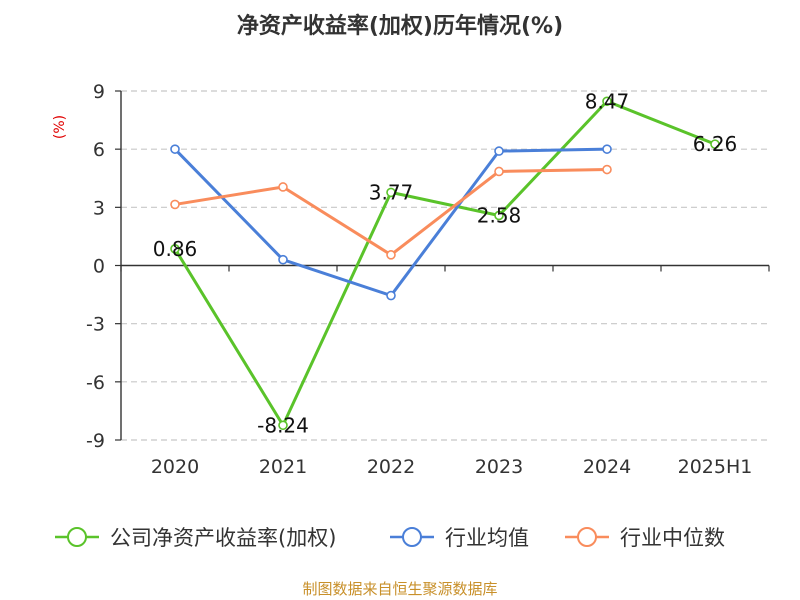 The width and height of the screenshot is (800, 600). What do you see at coordinates (607, 467) in the screenshot?
I see `x-tick-label: 2024` at bounding box center [607, 467].